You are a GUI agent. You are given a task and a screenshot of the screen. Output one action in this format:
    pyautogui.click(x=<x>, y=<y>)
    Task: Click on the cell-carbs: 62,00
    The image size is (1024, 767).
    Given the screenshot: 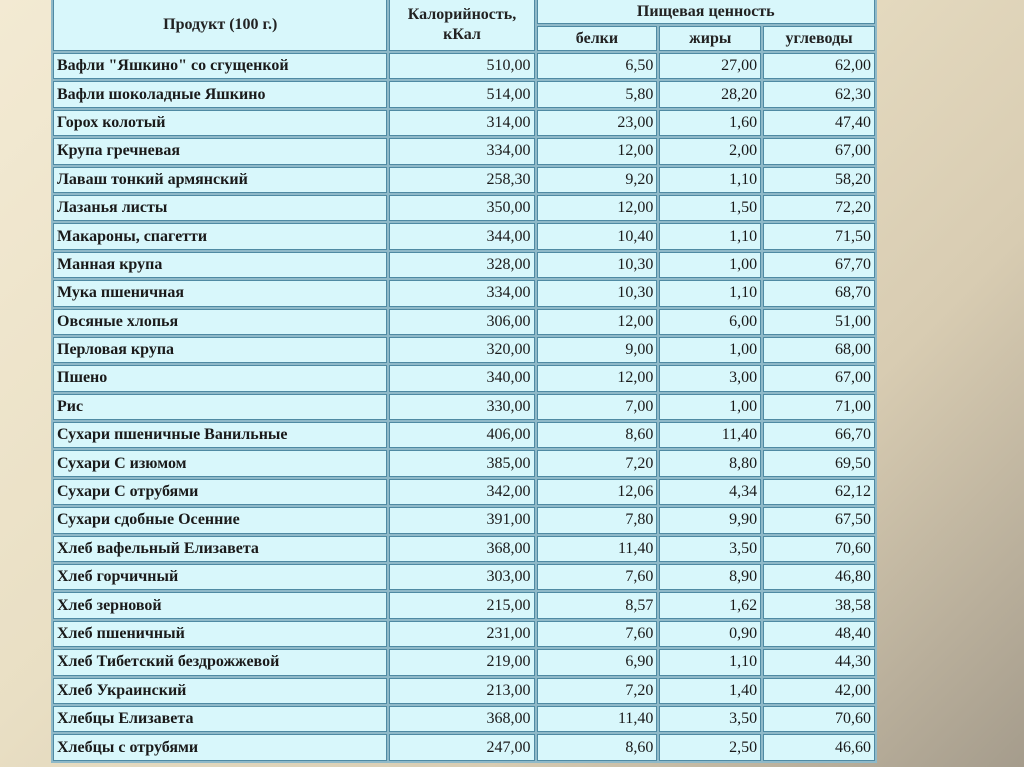 What is the action you would take?
    pyautogui.click(x=819, y=66)
    